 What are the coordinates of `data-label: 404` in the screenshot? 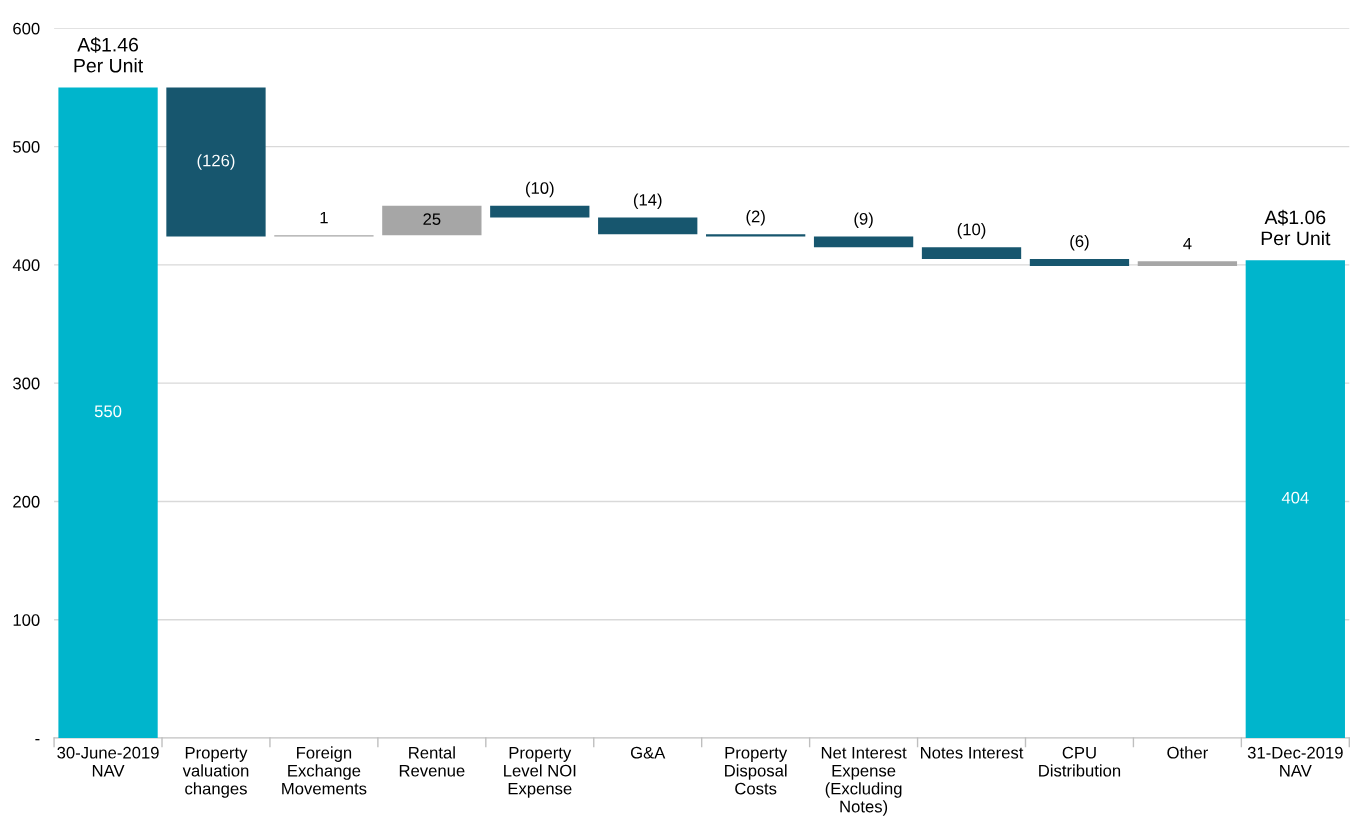 It's located at (1295, 497).